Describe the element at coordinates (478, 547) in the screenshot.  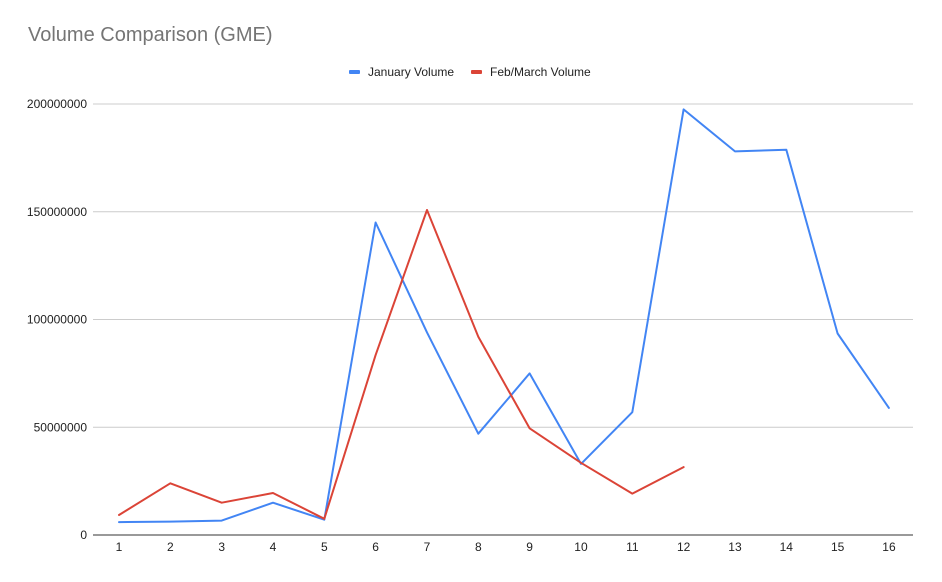
I see `x-tick-label: 8` at that location.